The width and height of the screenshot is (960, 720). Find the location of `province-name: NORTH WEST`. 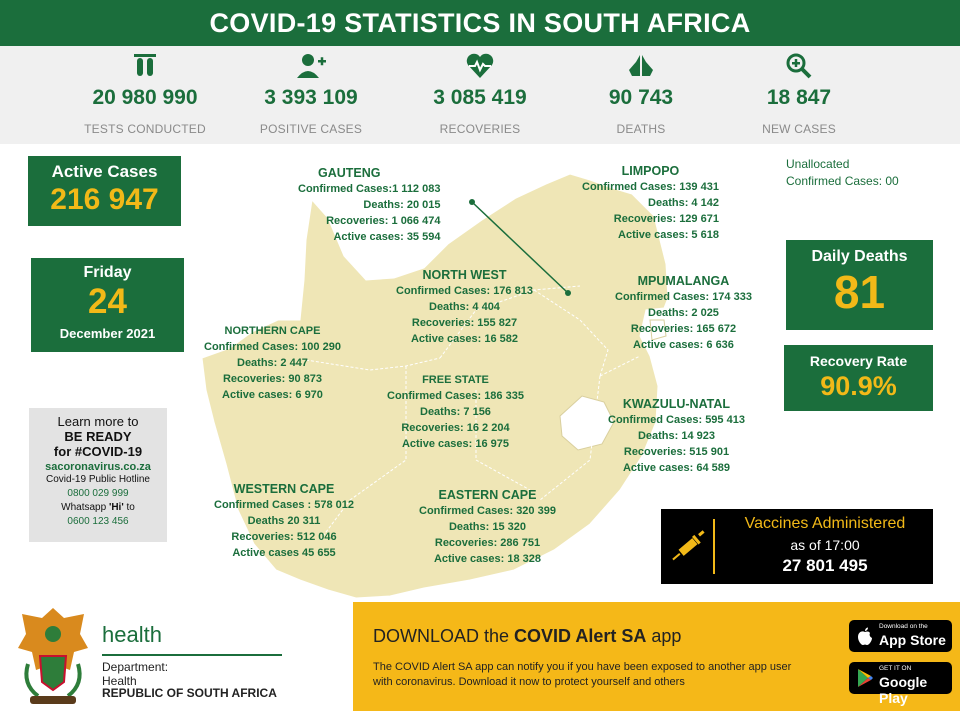

province-name: NORTH WEST is located at coordinates (464, 275).